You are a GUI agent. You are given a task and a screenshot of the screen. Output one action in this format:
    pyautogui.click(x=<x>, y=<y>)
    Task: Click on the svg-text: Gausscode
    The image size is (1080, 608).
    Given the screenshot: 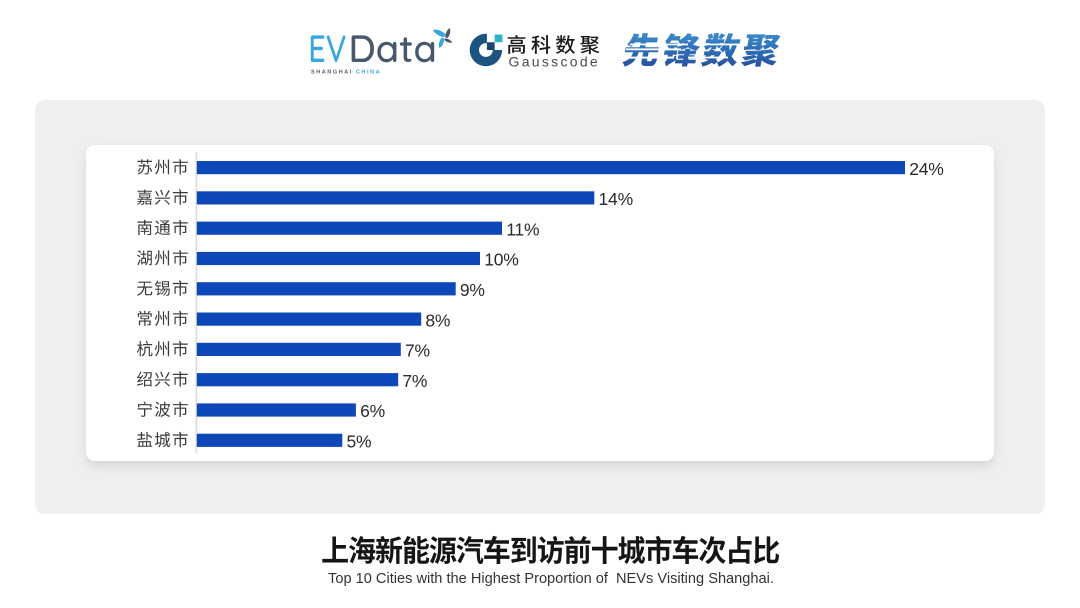 What is the action you would take?
    pyautogui.click(x=555, y=61)
    